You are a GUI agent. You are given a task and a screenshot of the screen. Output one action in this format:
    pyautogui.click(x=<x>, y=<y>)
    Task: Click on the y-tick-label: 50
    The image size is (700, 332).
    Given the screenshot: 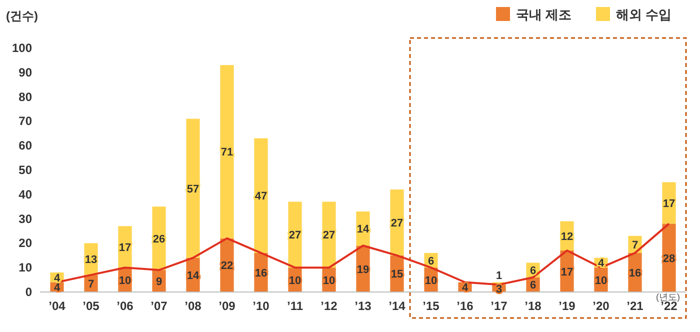 What is the action you would take?
    pyautogui.click(x=25, y=170)
    